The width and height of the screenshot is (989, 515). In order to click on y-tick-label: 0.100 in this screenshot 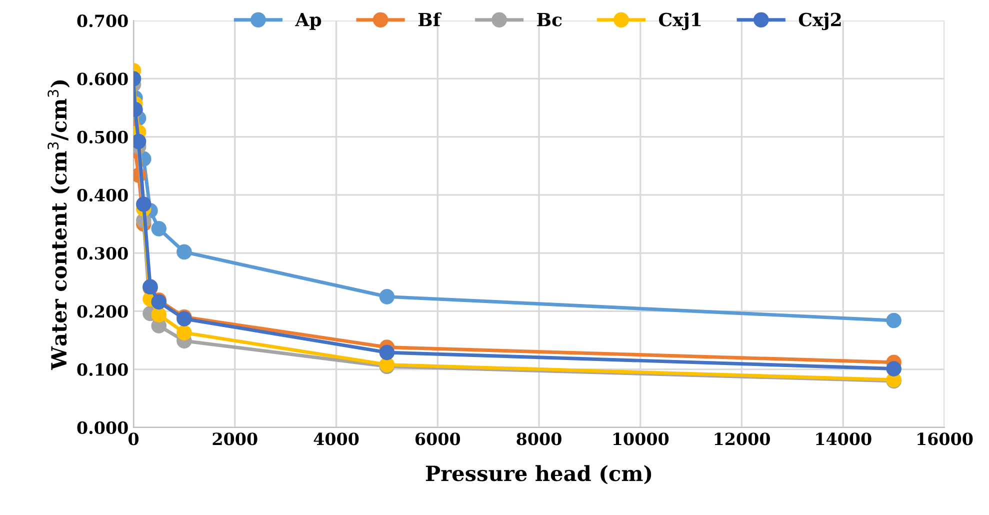, I will do `click(102, 369)`.